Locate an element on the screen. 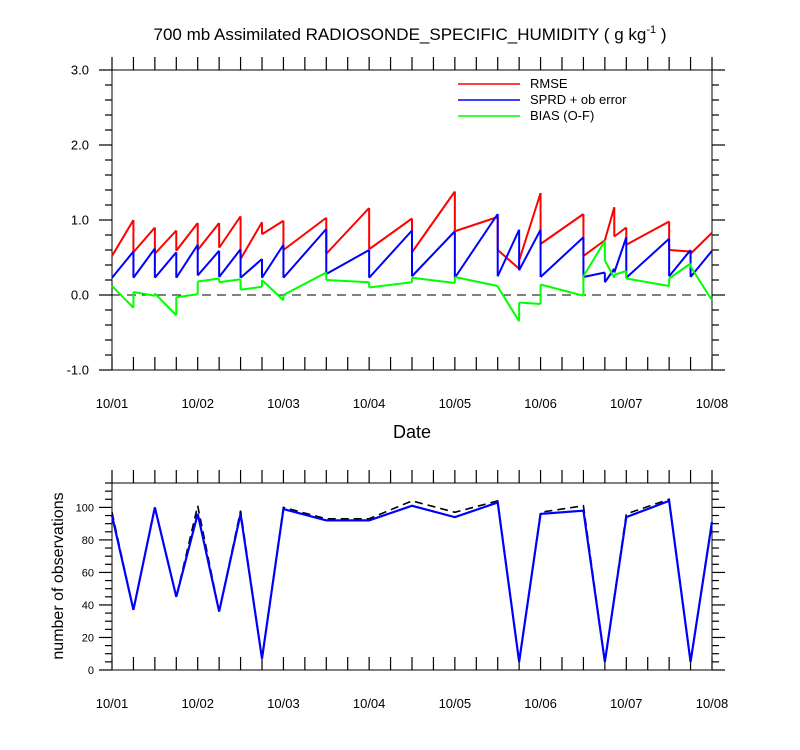 The height and width of the screenshot is (750, 800). y-tick-label: 80 is located at coordinates (88, 541).